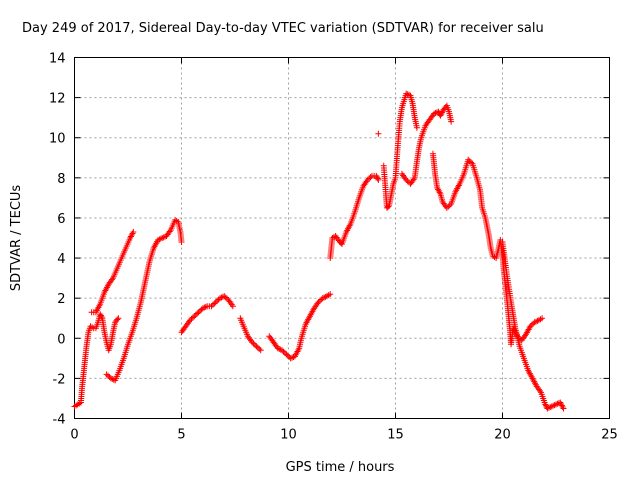 Image resolution: width=640 pixels, height=480 pixels. Describe the element at coordinates (57, 240) in the screenshot. I see `y-tick-labels: -4 -2 0 2 4 6 8 10 12 14` at that location.